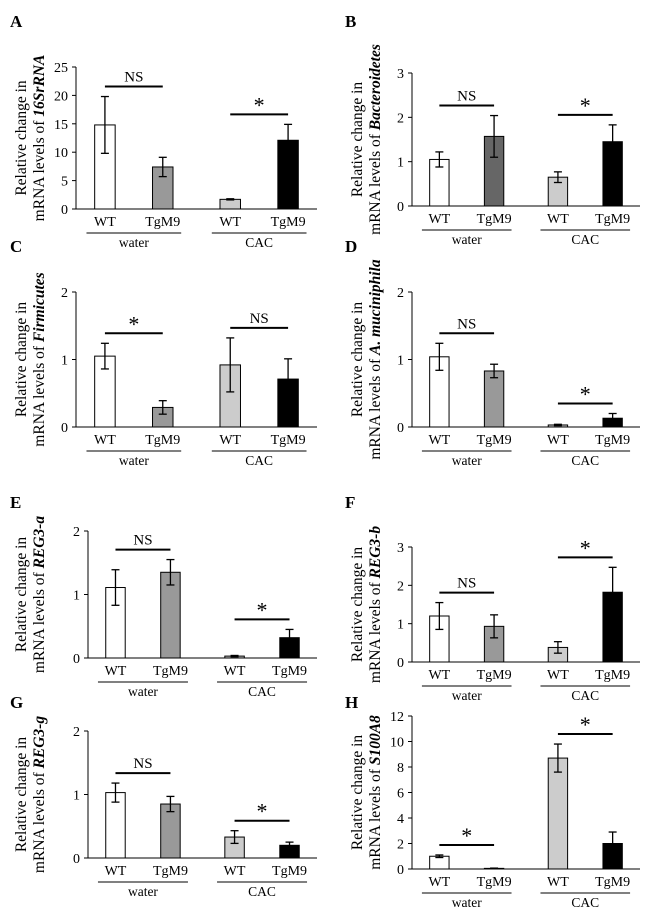 This screenshot has width=650, height=914. I want to click on y-tick-label: 25, so click(61, 68).